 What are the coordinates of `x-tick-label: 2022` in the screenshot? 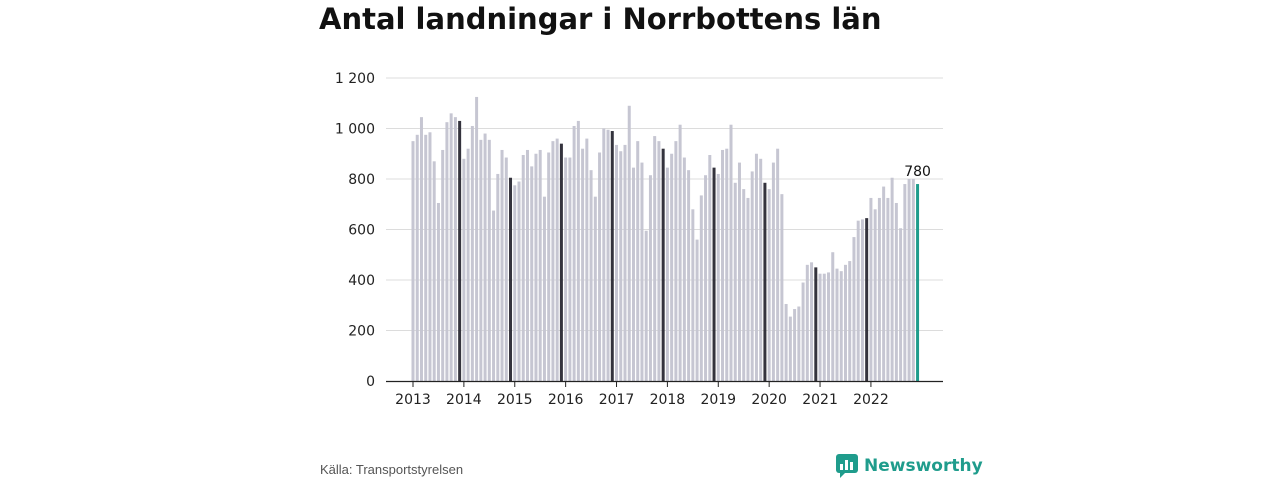 It's located at (871, 400).